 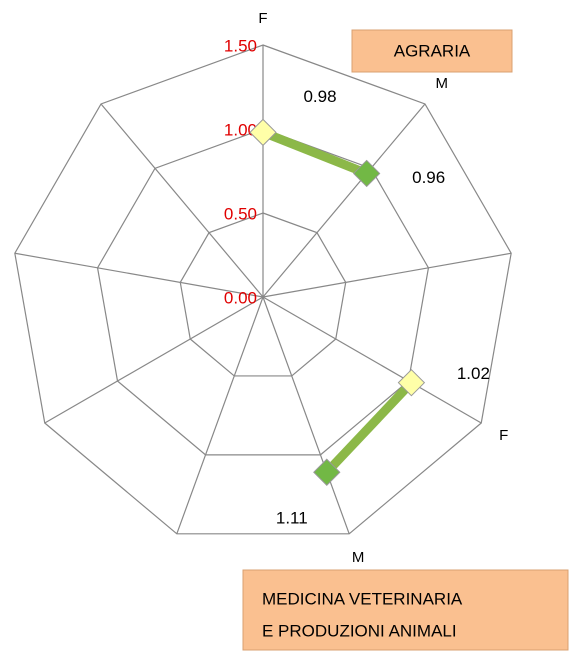 What do you see at coordinates (473, 373) in the screenshot?
I see `value-label: 1.02` at bounding box center [473, 373].